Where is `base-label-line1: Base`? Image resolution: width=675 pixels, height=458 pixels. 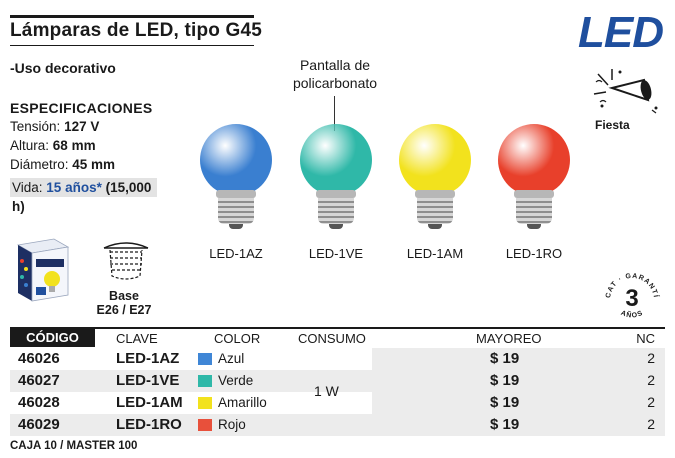
base-label-line1: Base is located at coordinates (124, 296).